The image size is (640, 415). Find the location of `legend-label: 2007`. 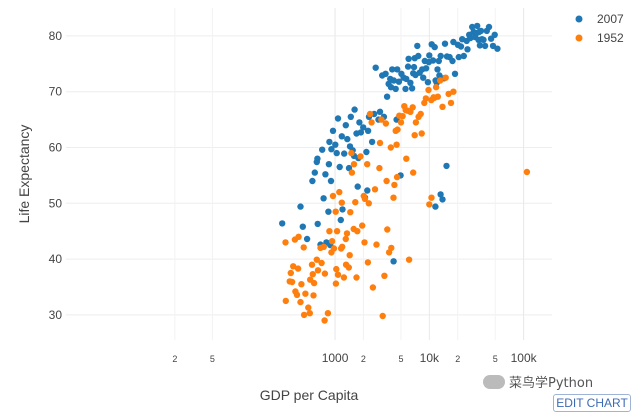

legend-label: 2007 is located at coordinates (610, 19).